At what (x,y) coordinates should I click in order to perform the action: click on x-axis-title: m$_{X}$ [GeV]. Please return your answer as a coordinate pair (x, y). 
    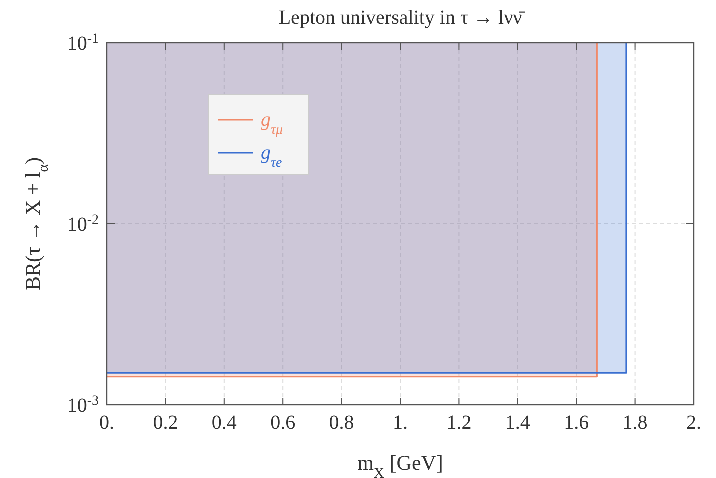
    Looking at the image, I should click on (401, 464).